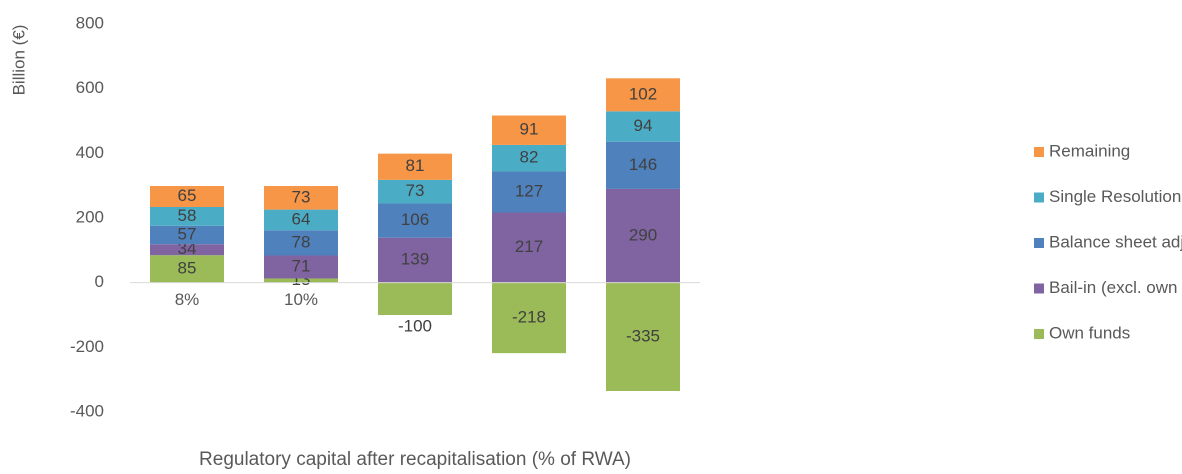  Describe the element at coordinates (1115, 287) in the screenshot. I see `legend-label: Bail-in (excl. own funds)` at that location.